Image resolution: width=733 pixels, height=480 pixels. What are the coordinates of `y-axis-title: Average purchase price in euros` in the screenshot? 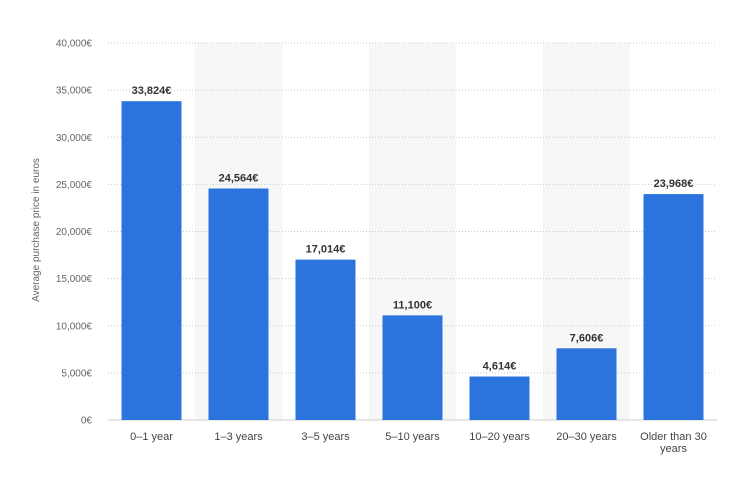 It's located at (36, 230).